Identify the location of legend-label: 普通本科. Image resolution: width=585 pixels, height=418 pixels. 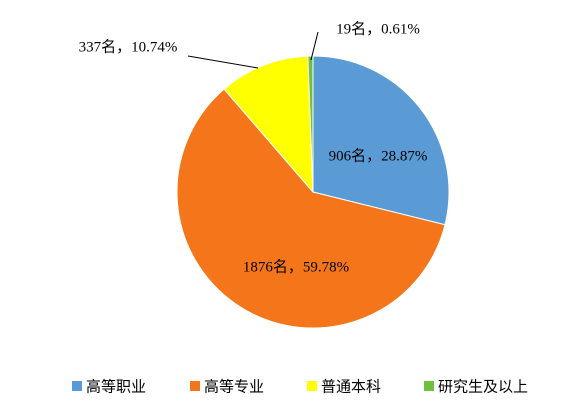
(351, 387).